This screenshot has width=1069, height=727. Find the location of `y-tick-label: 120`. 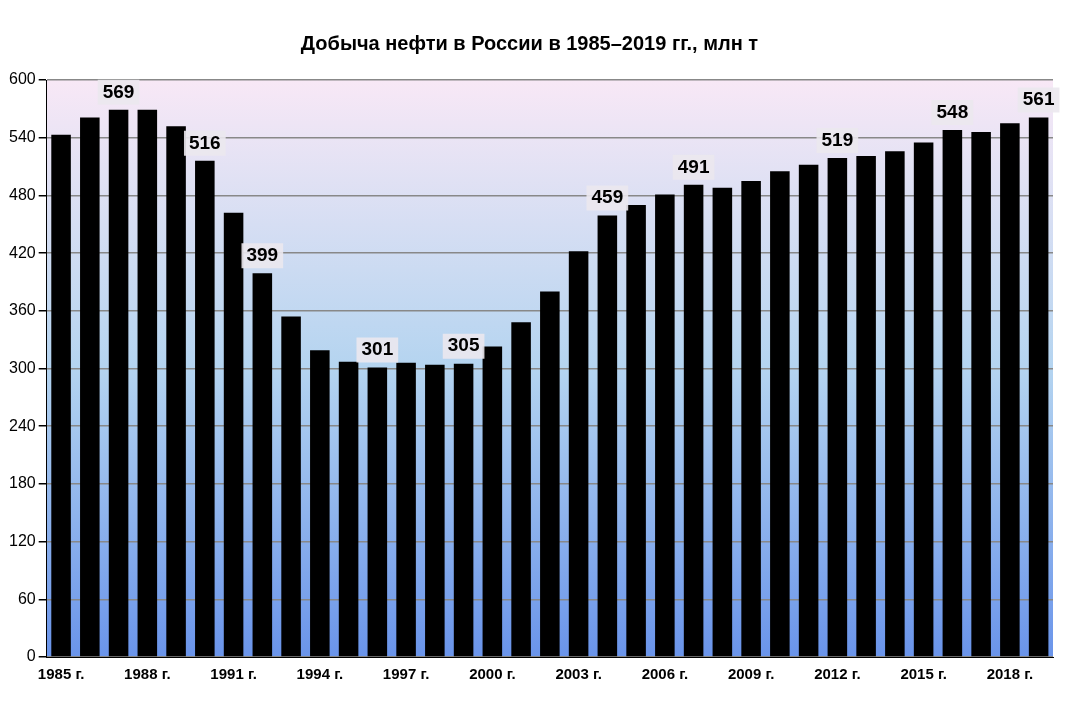

y-tick-label: 120 is located at coordinates (22, 541).